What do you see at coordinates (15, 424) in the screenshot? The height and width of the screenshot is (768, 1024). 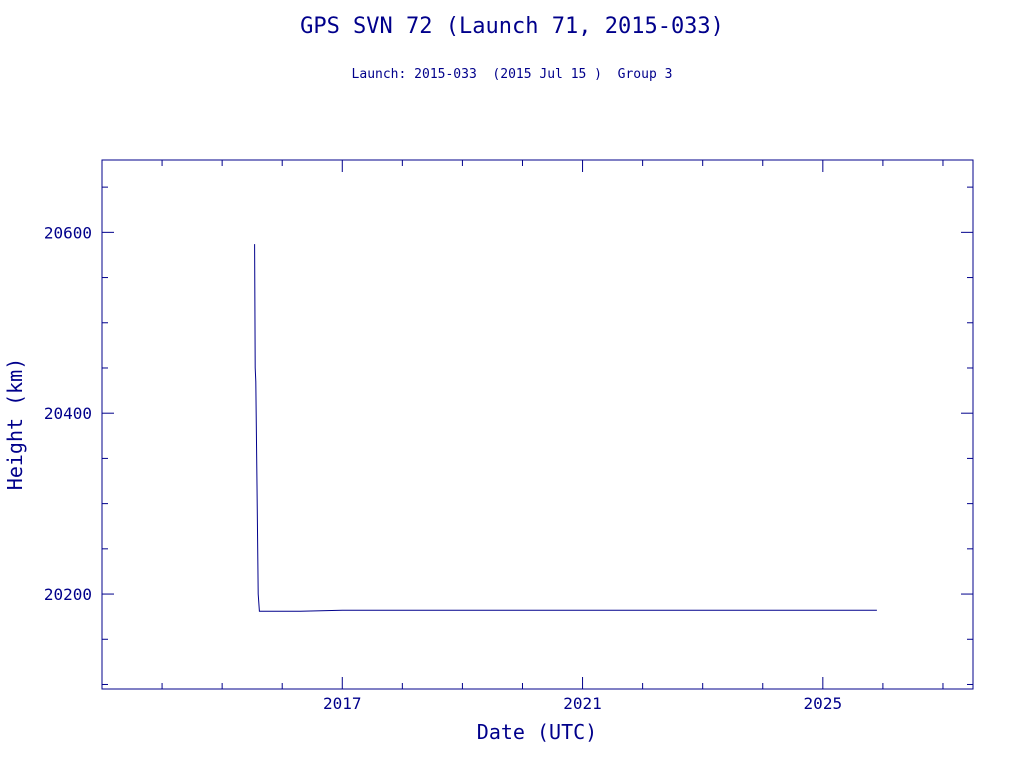 I see `y-axis-label: Height (km)` at bounding box center [15, 424].